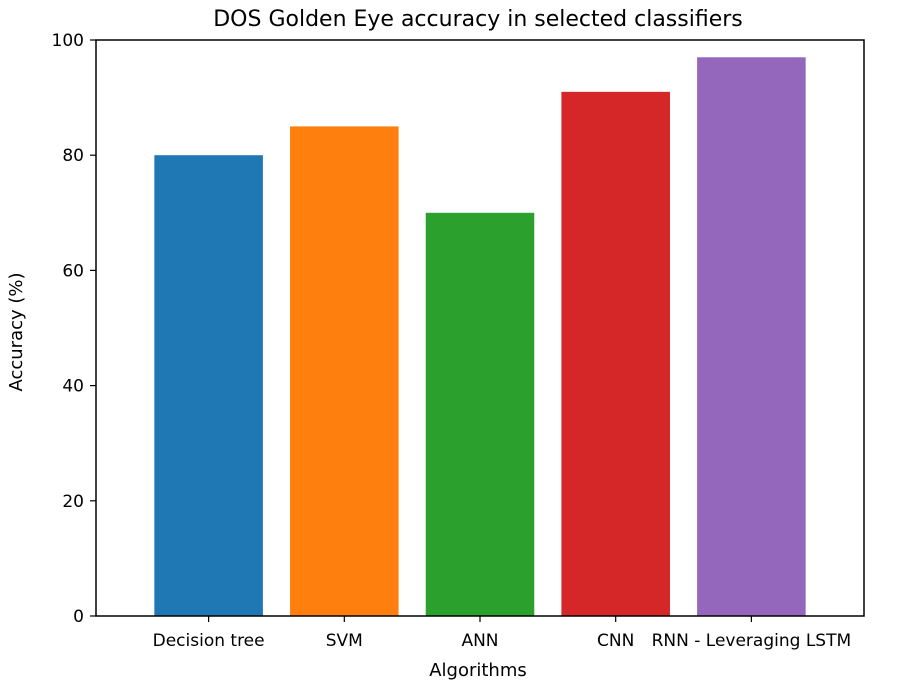  Describe the element at coordinates (752, 641) in the screenshot. I see `x-tick-label: RNN - Leveraging LSTM` at that location.